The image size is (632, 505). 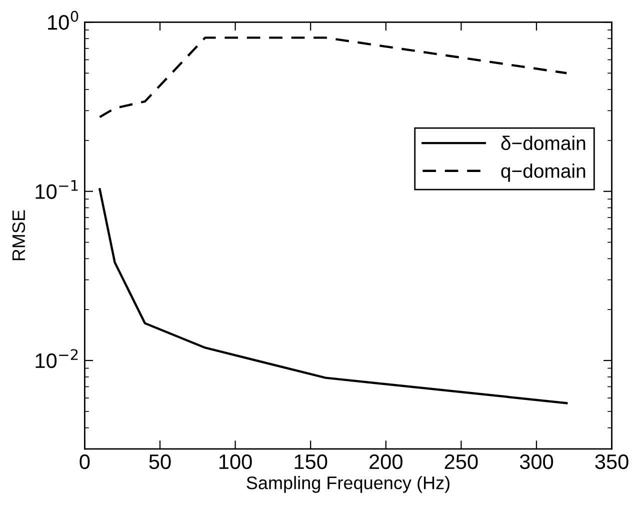 I want to click on x-tick-label: 350, so click(x=611, y=462).